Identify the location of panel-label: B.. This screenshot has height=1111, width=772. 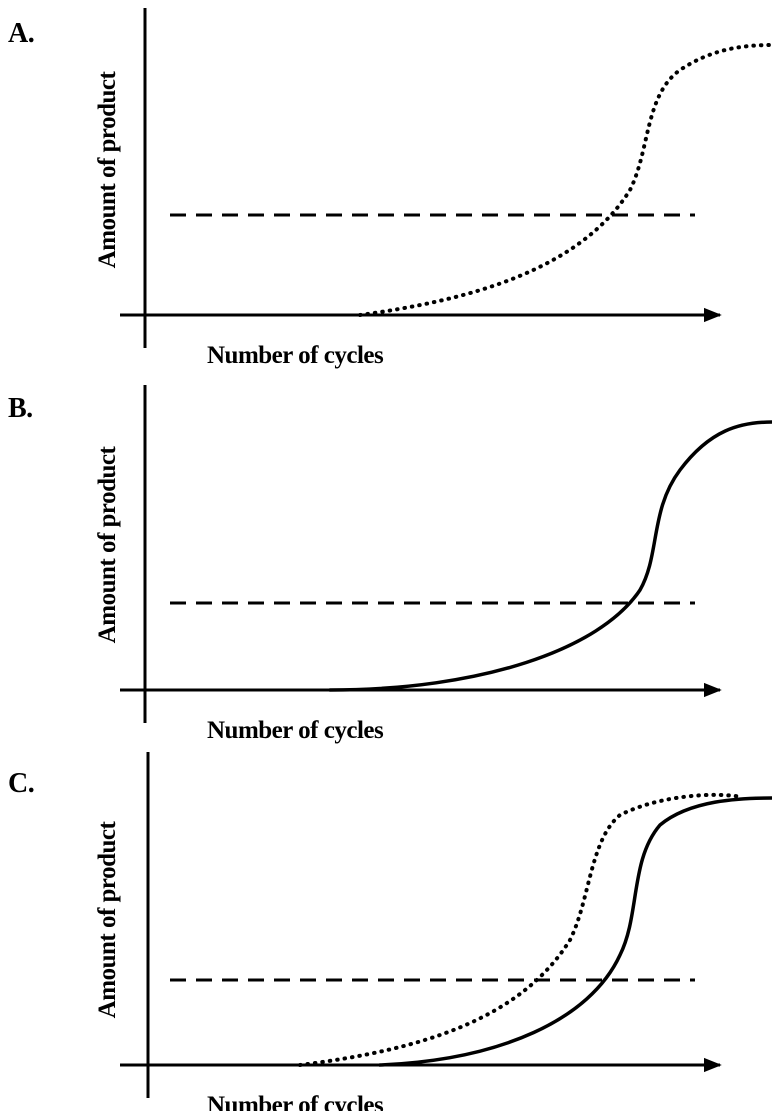
(20, 408).